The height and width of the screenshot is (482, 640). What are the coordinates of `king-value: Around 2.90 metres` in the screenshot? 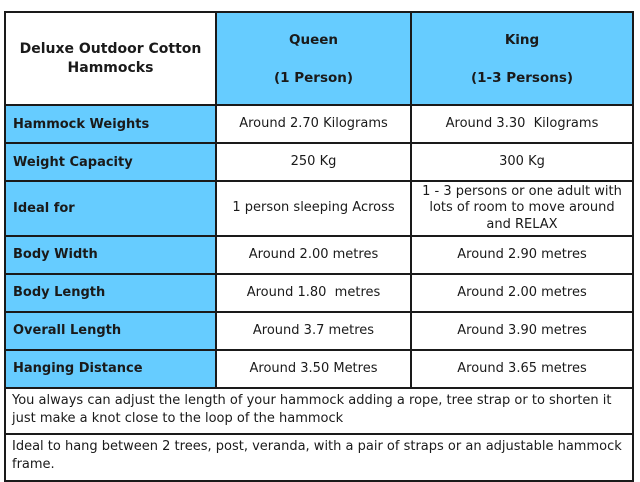 It's located at (522, 254).